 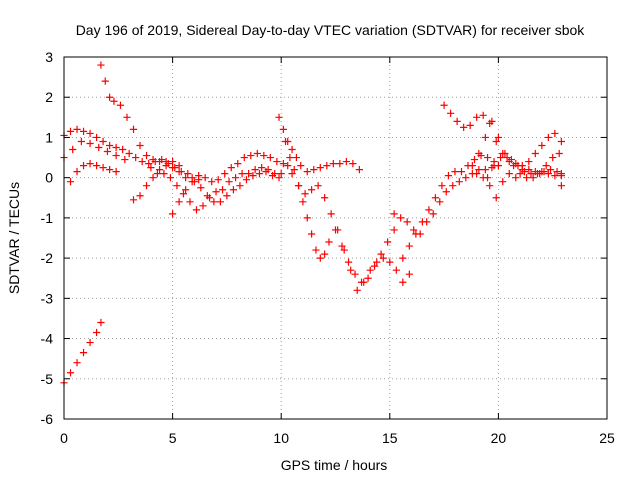 I want to click on y-tick-label: -3, so click(x=47, y=298).